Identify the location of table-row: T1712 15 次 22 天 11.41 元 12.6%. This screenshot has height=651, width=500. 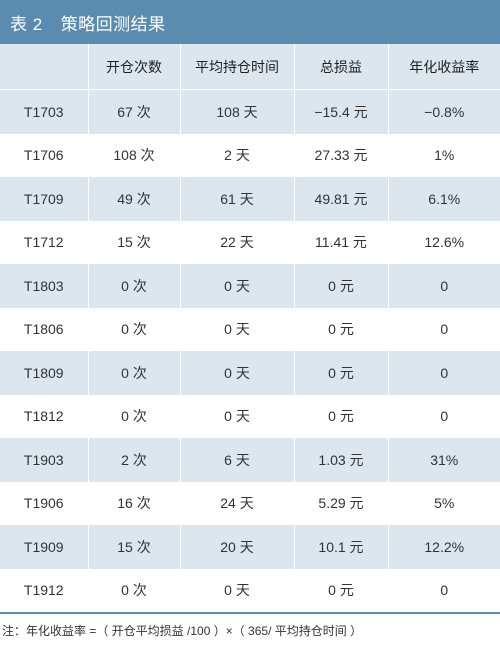
(250, 242).